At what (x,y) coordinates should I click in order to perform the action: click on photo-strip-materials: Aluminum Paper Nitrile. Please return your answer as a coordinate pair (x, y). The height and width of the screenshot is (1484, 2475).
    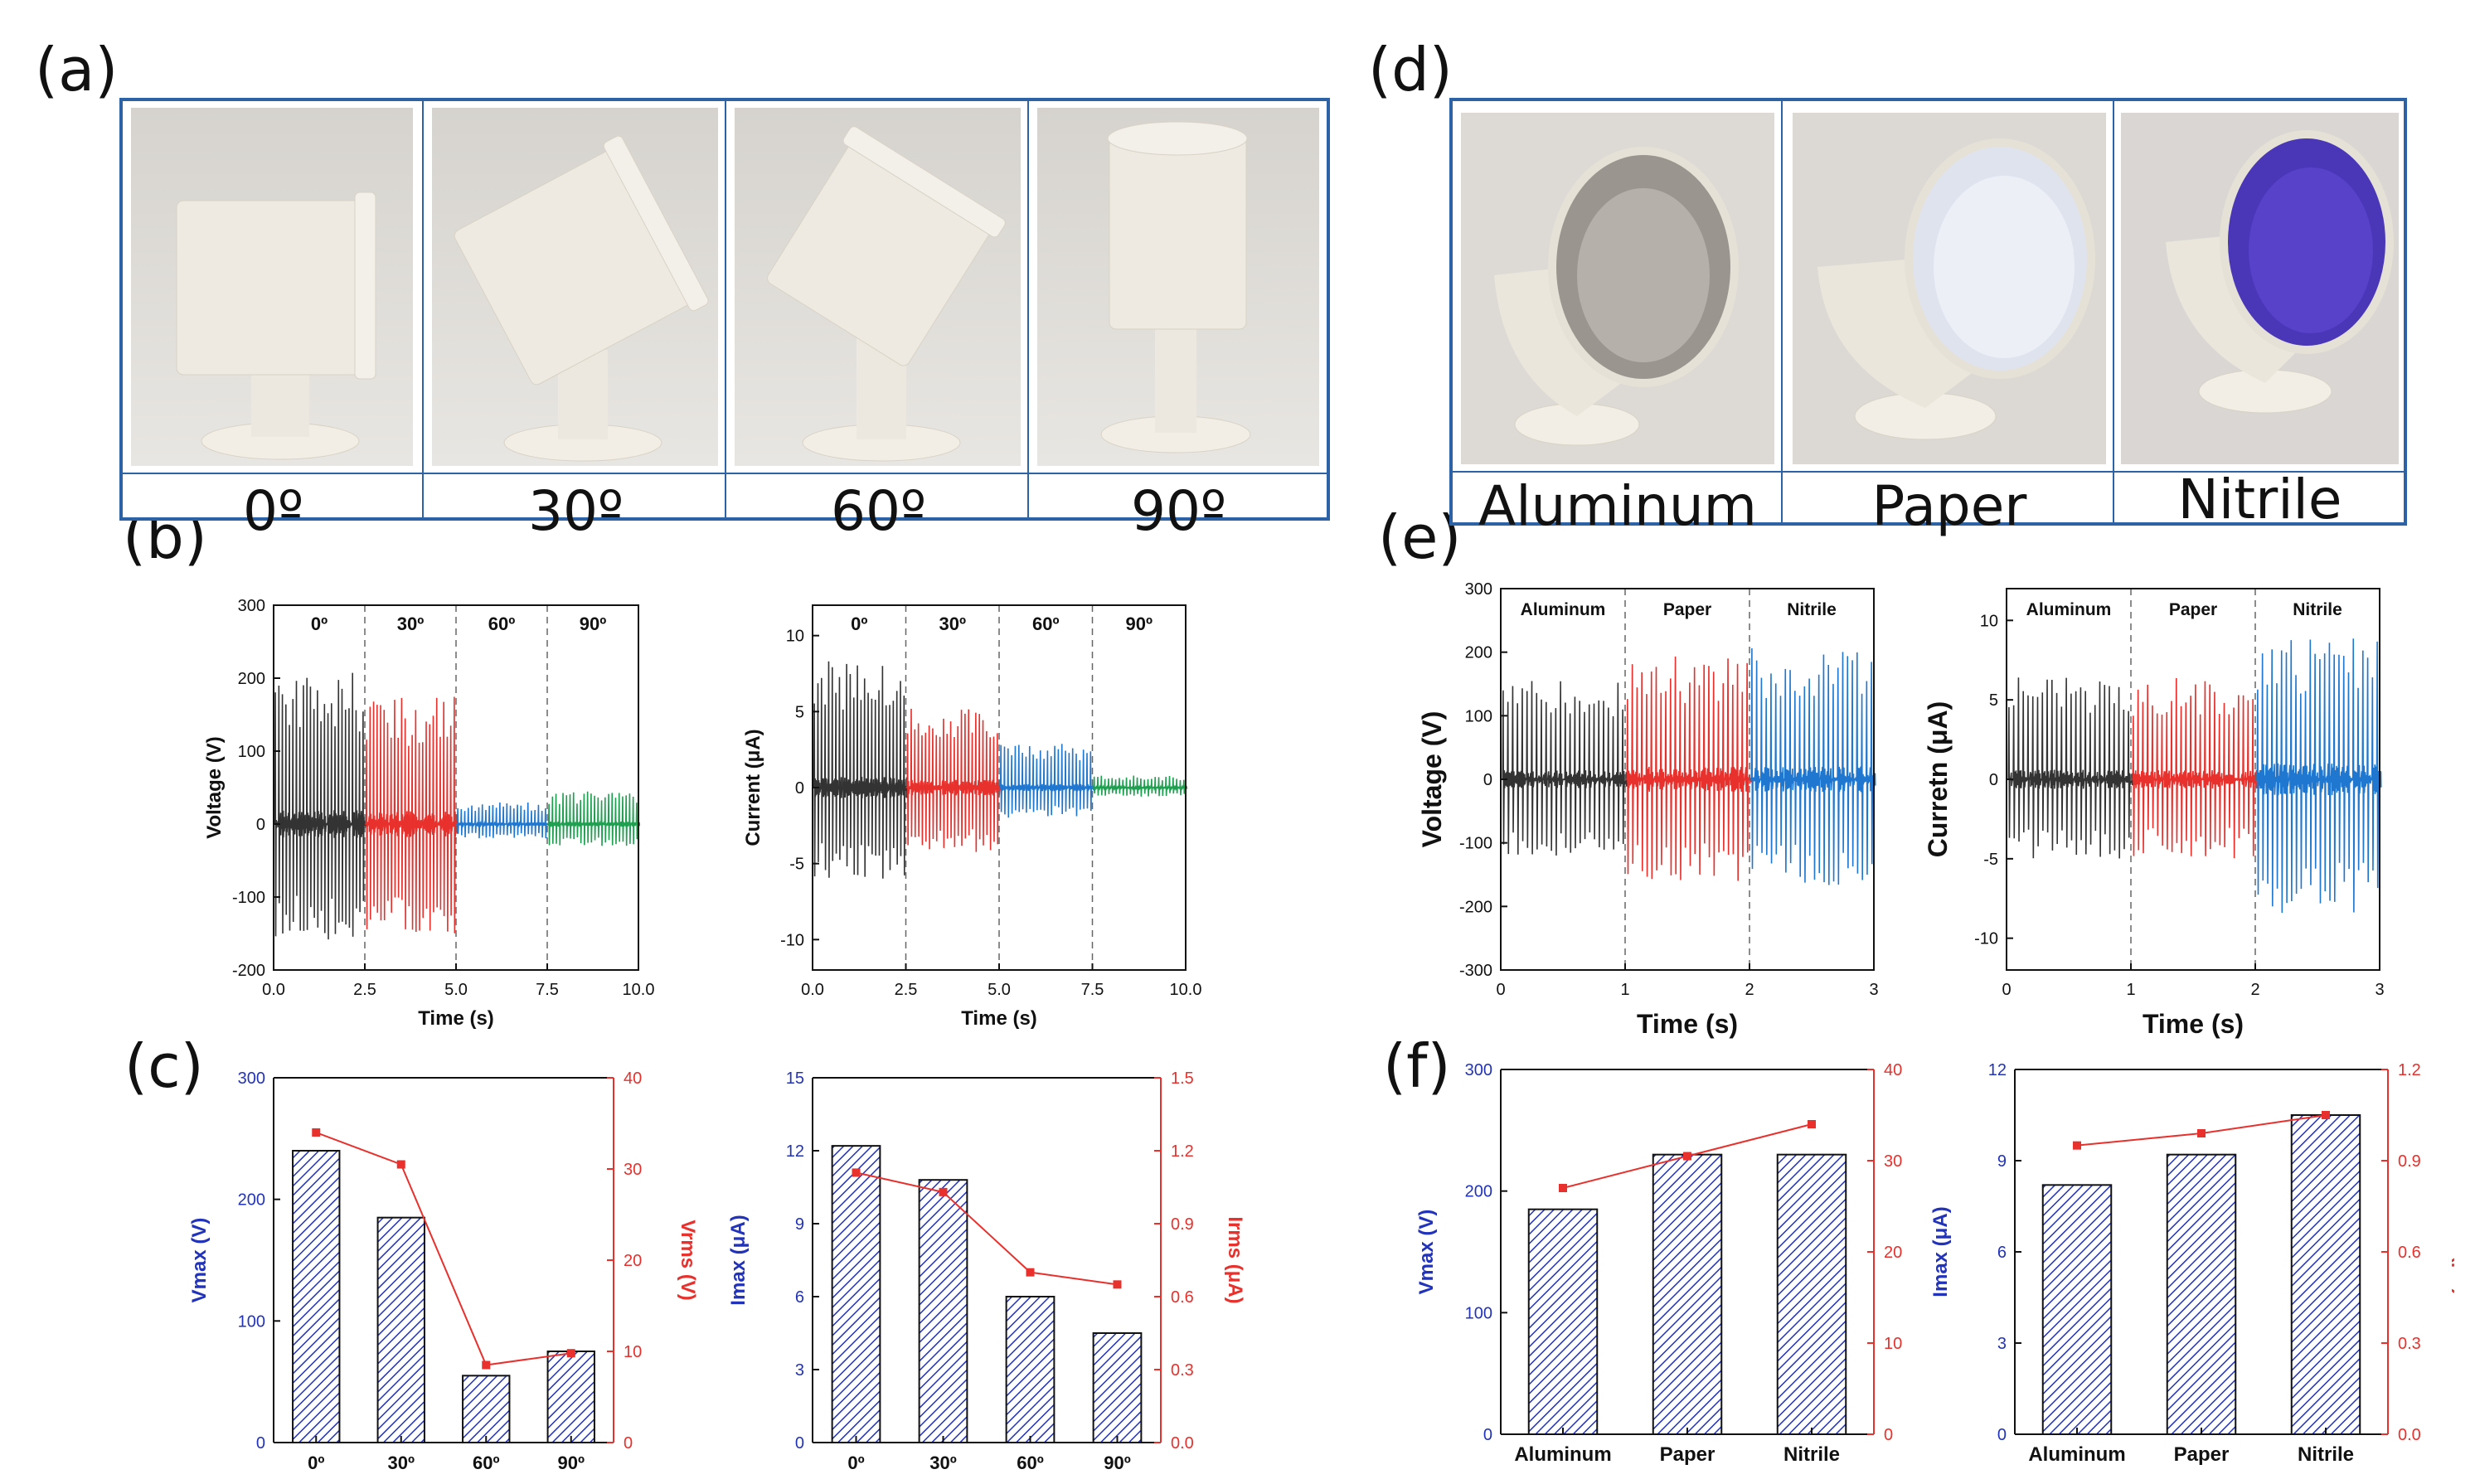
    Looking at the image, I should click on (1928, 316).